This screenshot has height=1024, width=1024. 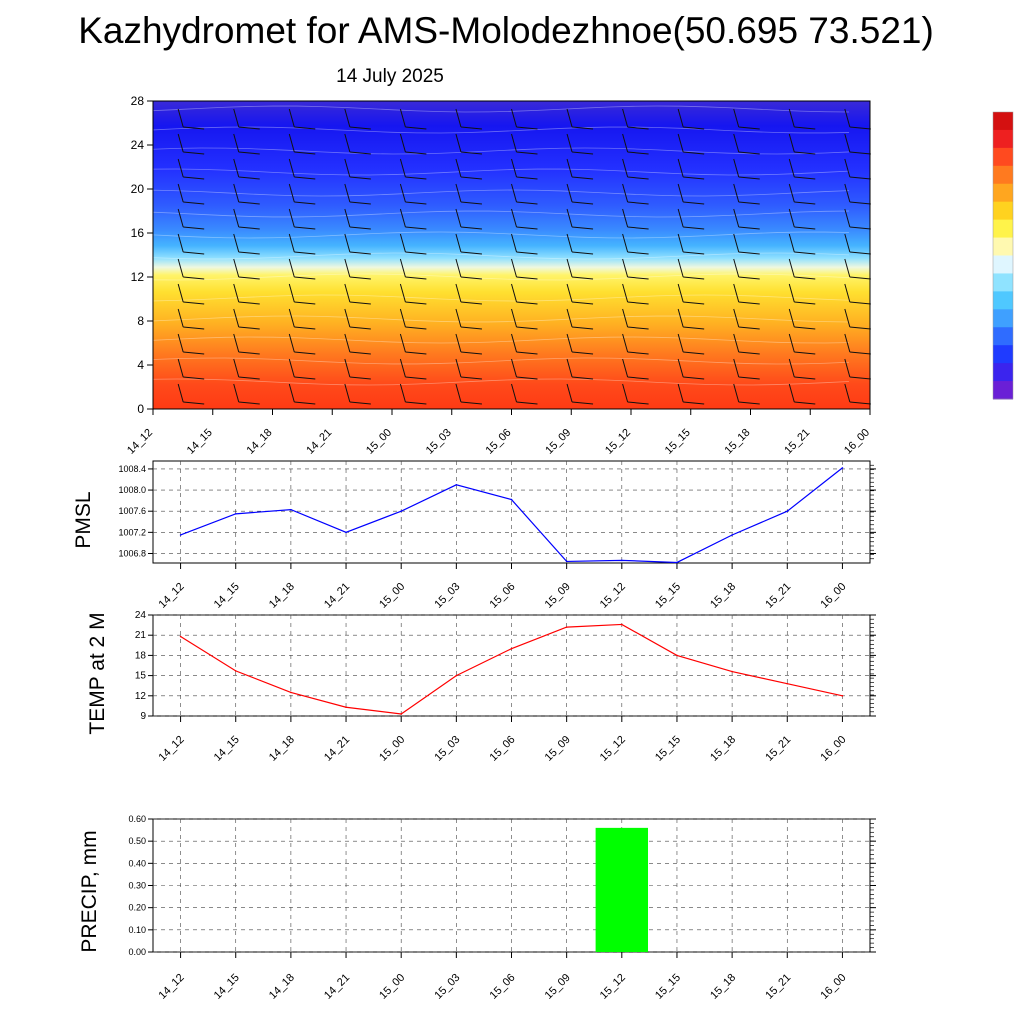 What do you see at coordinates (668, 596) in the screenshot?
I see `x-tick-label: 15_15` at bounding box center [668, 596].